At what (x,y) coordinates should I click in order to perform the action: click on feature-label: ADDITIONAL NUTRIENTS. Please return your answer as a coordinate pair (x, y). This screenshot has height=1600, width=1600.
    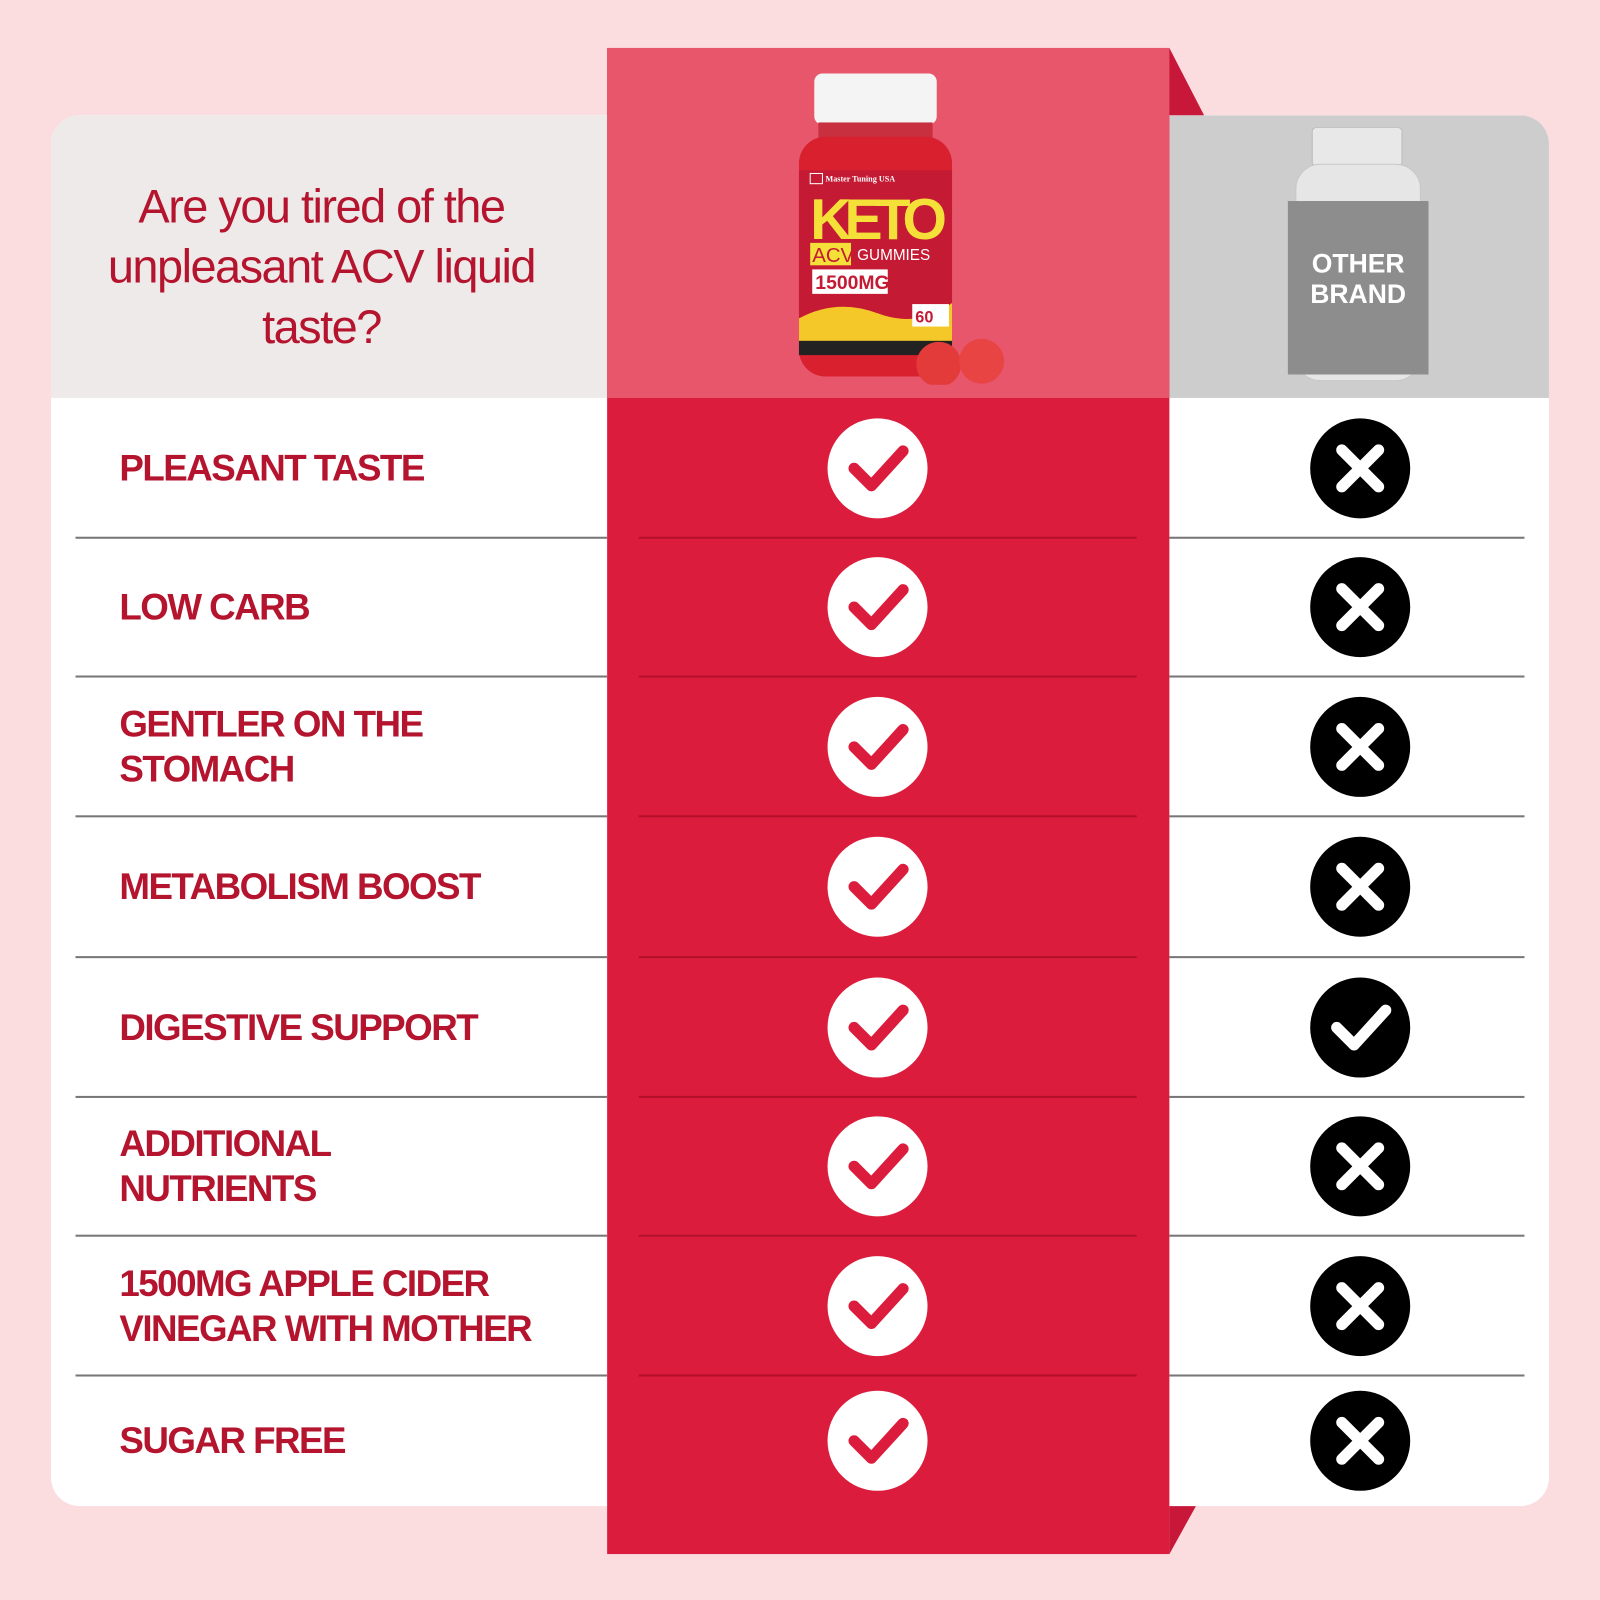
    Looking at the image, I should click on (225, 1166).